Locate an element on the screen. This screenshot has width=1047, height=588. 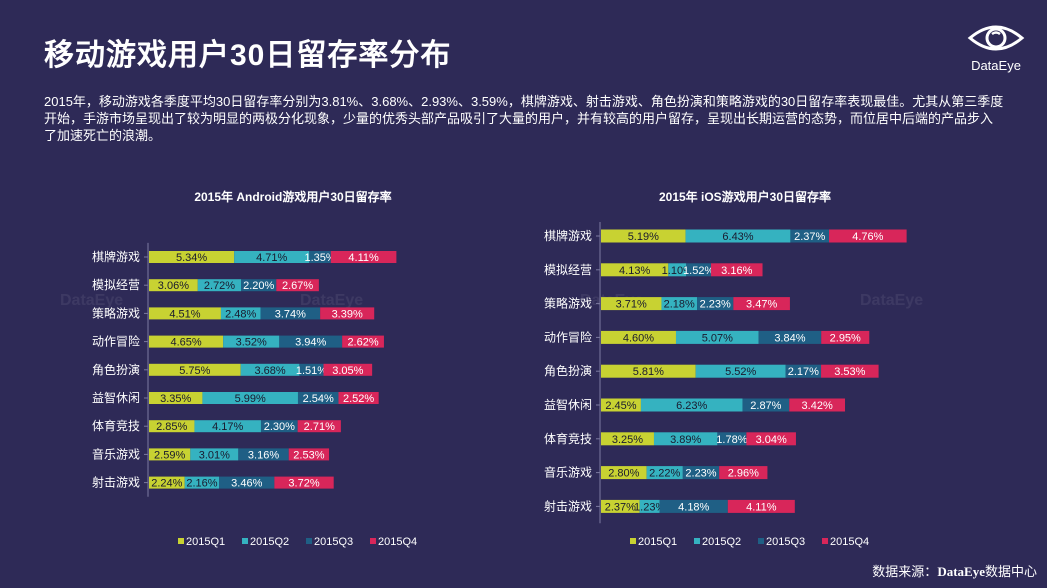
data-label: 1.78% is located at coordinates (731, 440).